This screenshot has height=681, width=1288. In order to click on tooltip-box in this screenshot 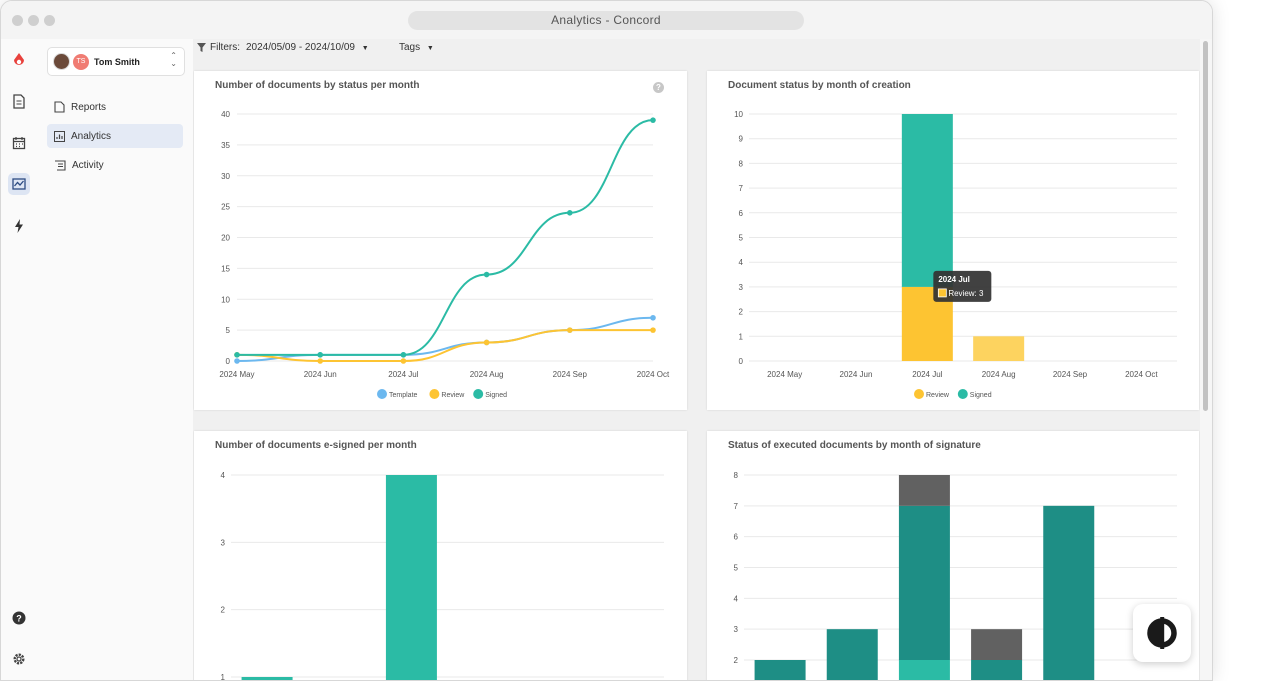, I will do `click(962, 286)`.